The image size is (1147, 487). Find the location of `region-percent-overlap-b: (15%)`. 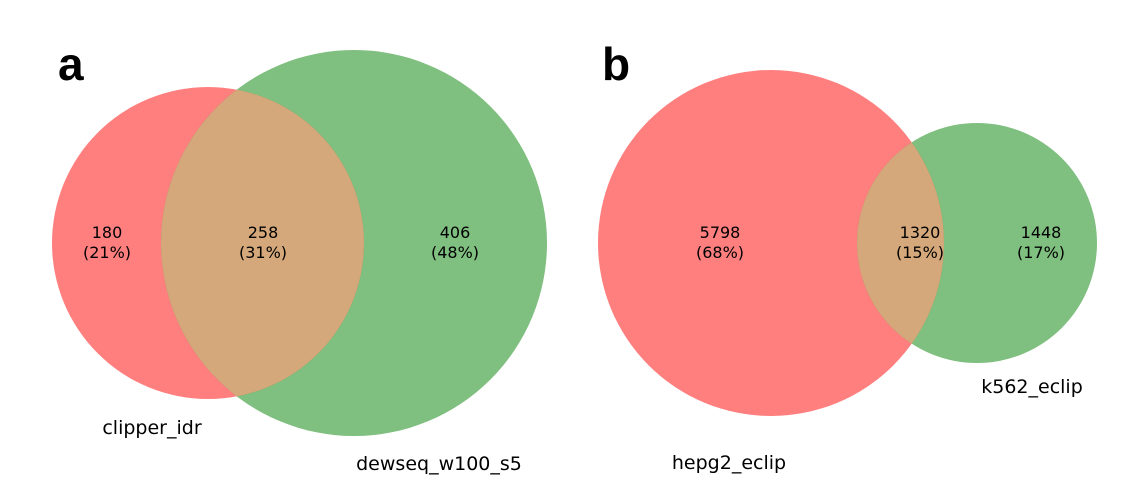

region-percent-overlap-b: (15%) is located at coordinates (920, 252).